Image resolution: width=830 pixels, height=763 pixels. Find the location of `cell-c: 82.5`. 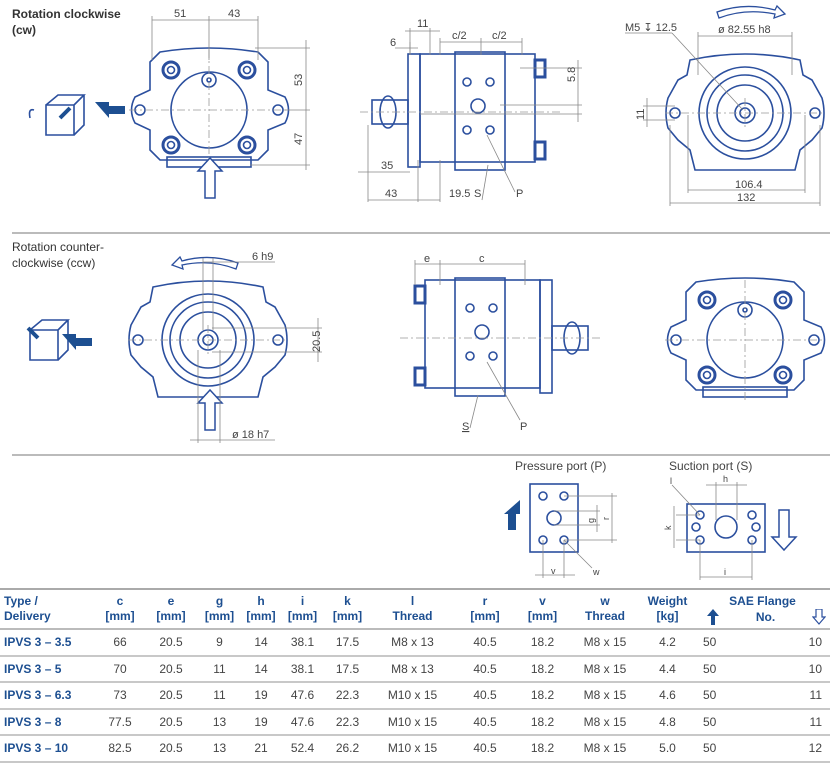

cell-c: 82.5 is located at coordinates (120, 749).